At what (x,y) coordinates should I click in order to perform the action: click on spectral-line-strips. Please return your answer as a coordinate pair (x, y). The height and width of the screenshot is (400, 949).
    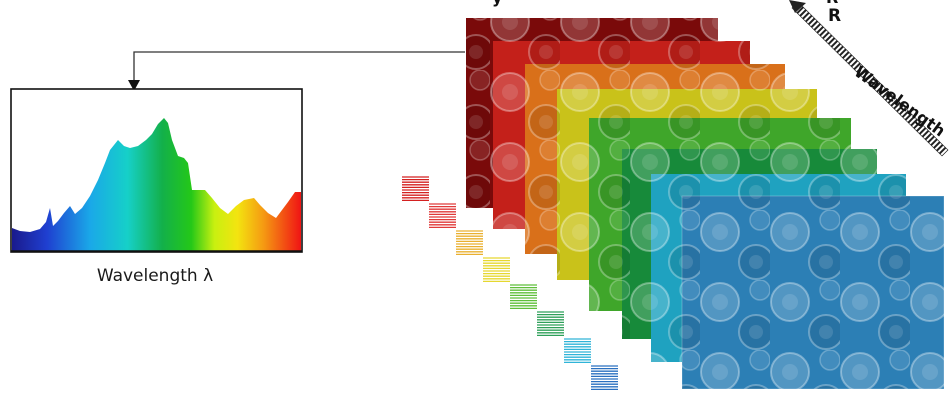
    Looking at the image, I should click on (510, 283).